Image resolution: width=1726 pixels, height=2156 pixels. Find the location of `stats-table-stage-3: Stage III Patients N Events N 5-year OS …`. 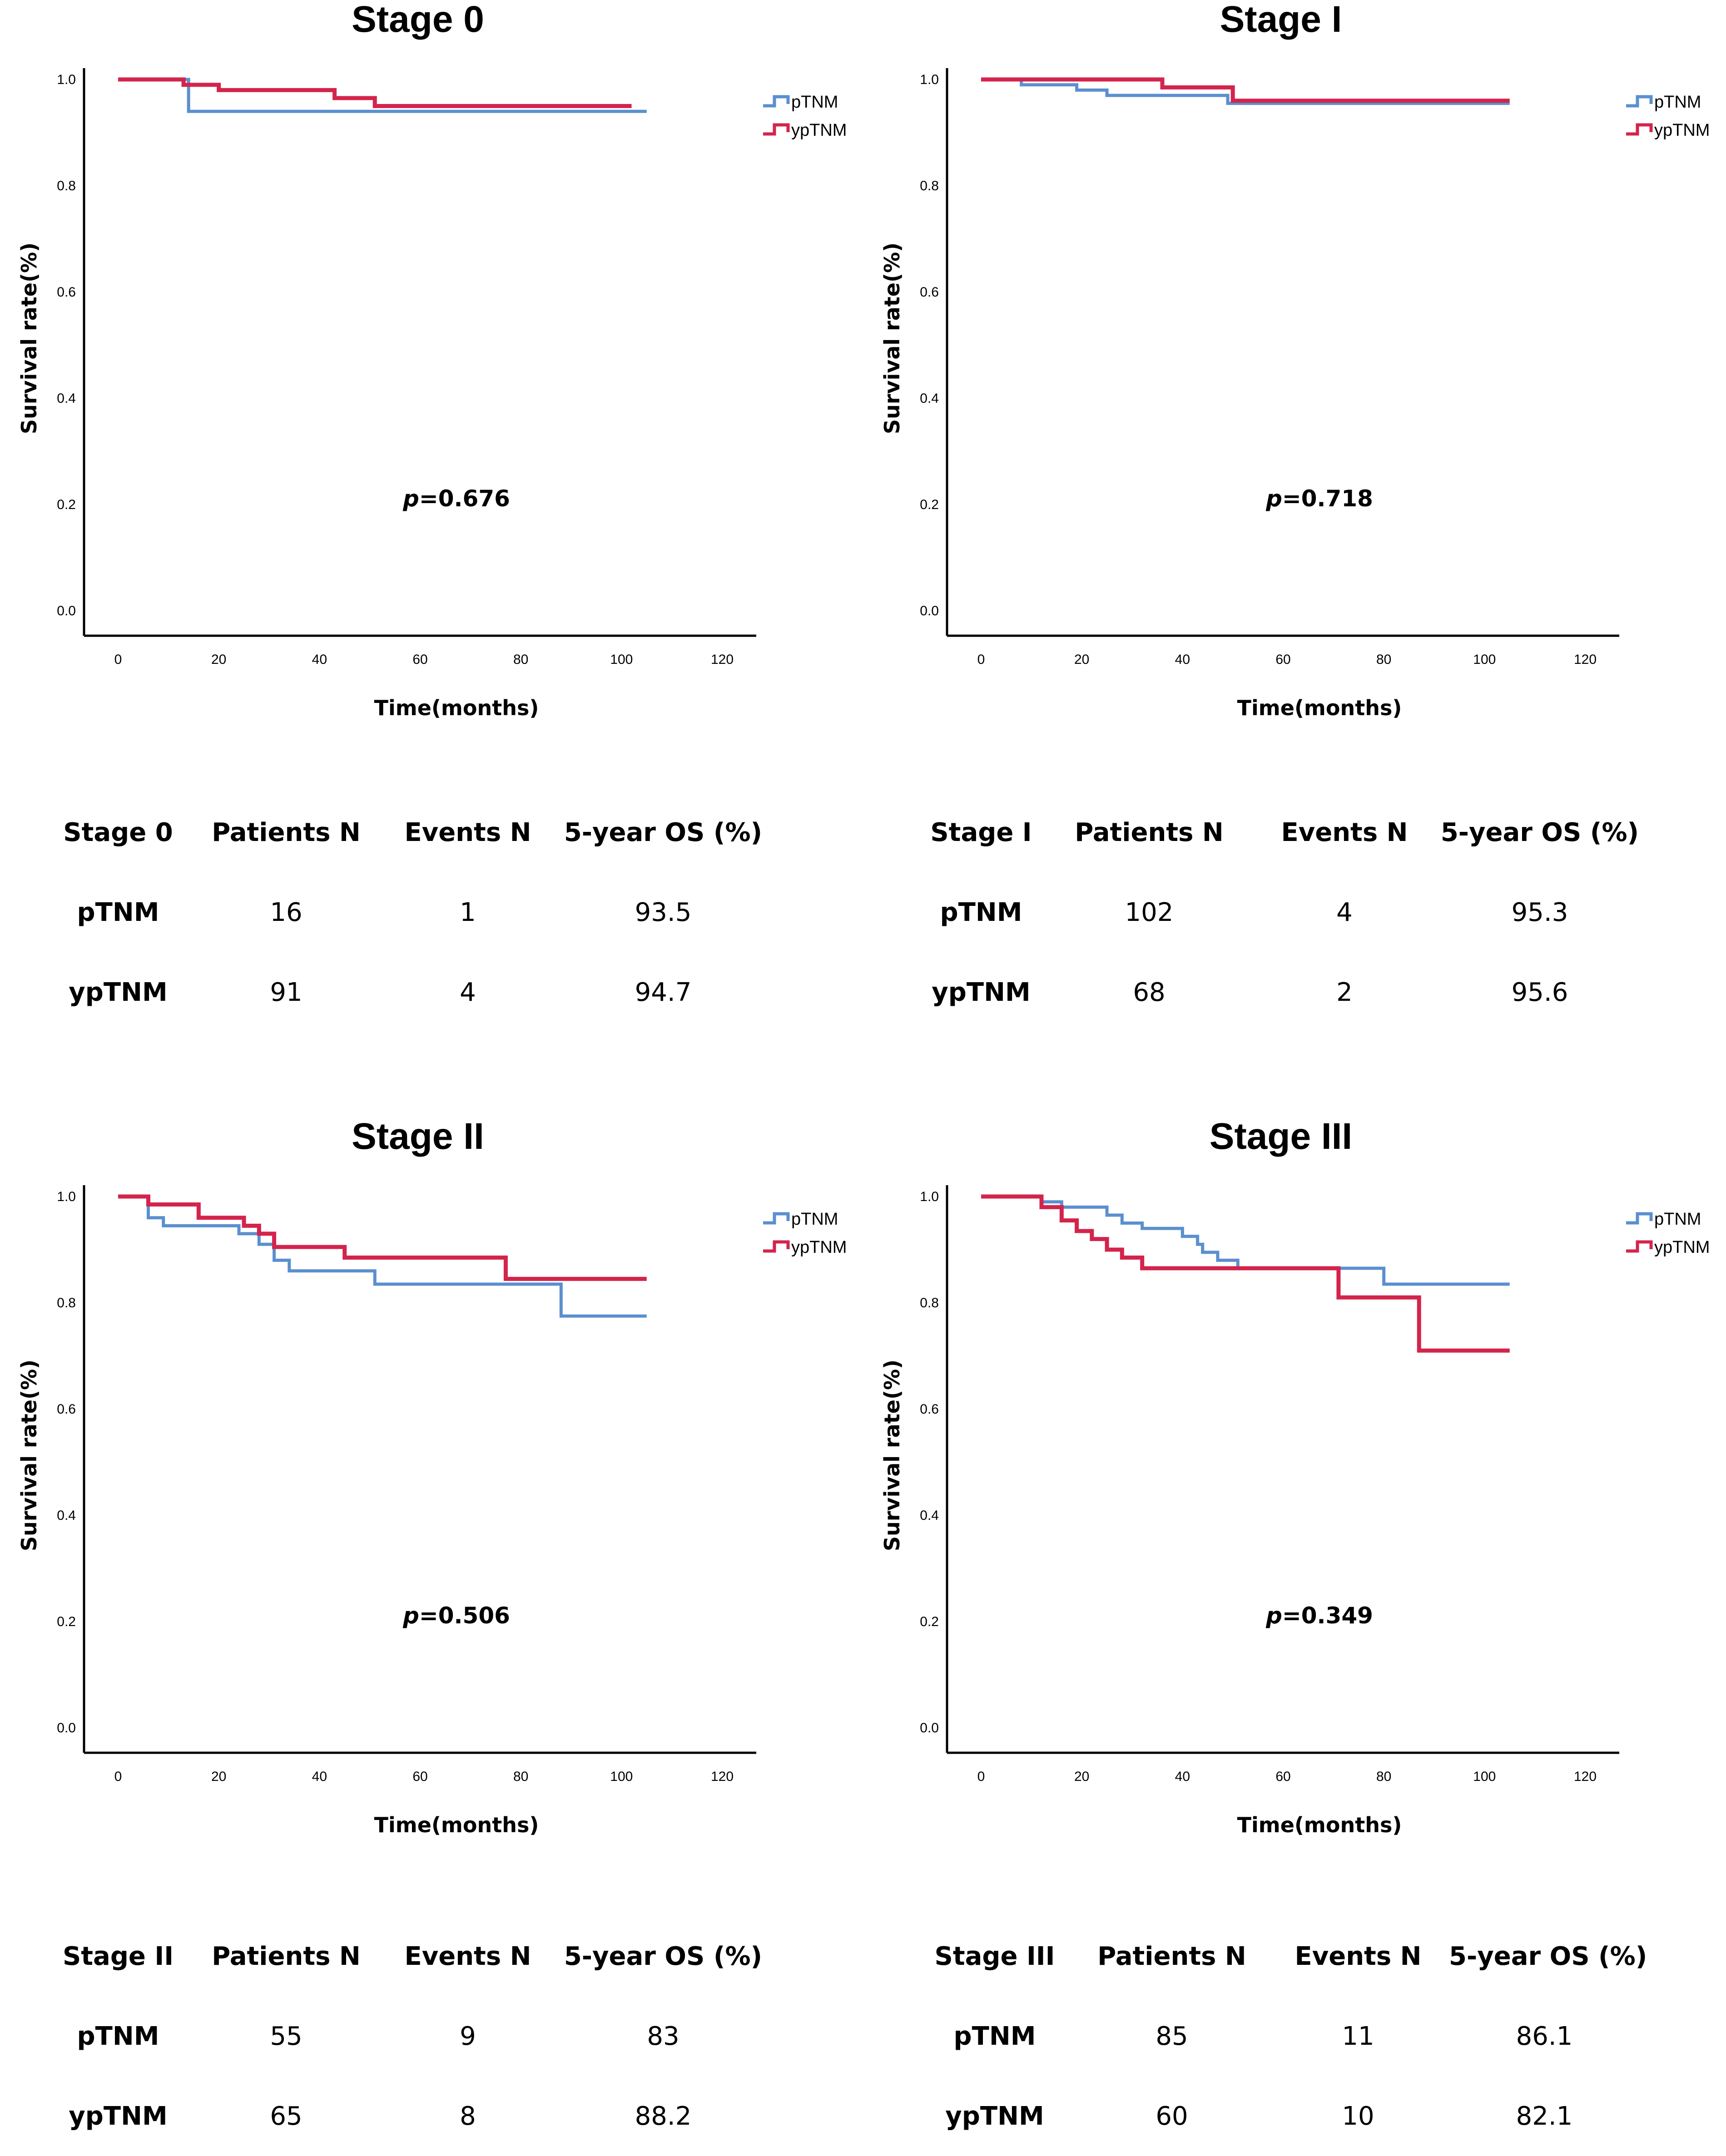

stats-table-stage-3: Stage III Patients N Events N 5-year OS … is located at coordinates (1280, 2036).